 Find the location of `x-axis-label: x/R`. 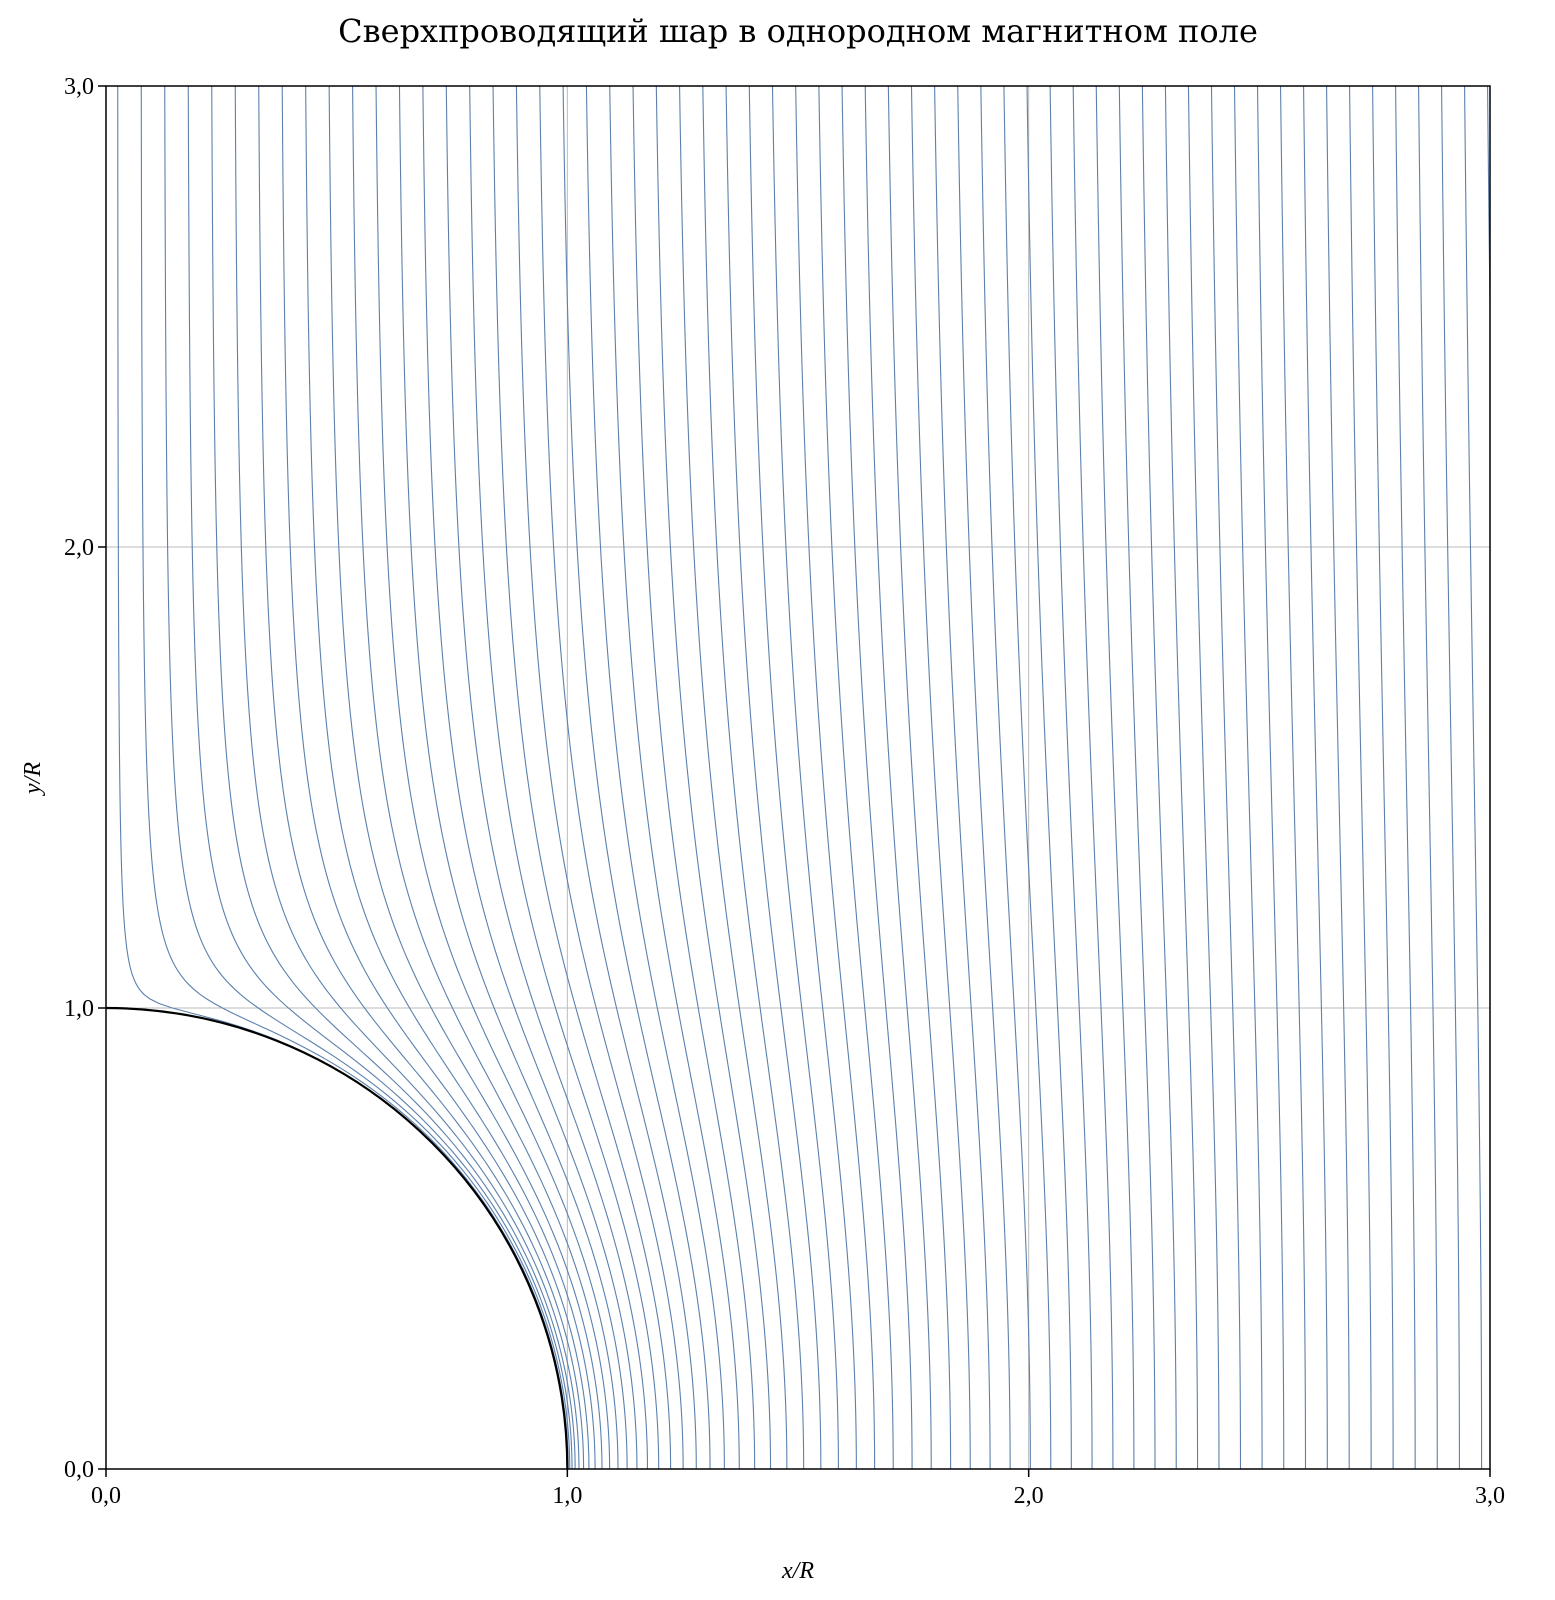

x-axis-label: x/R is located at coordinates (797, 1571).